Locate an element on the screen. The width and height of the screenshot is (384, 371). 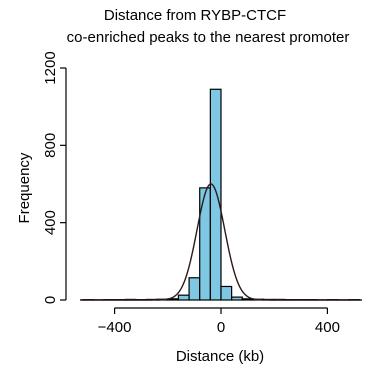
y-tick-label: 1200 is located at coordinates (50, 67).